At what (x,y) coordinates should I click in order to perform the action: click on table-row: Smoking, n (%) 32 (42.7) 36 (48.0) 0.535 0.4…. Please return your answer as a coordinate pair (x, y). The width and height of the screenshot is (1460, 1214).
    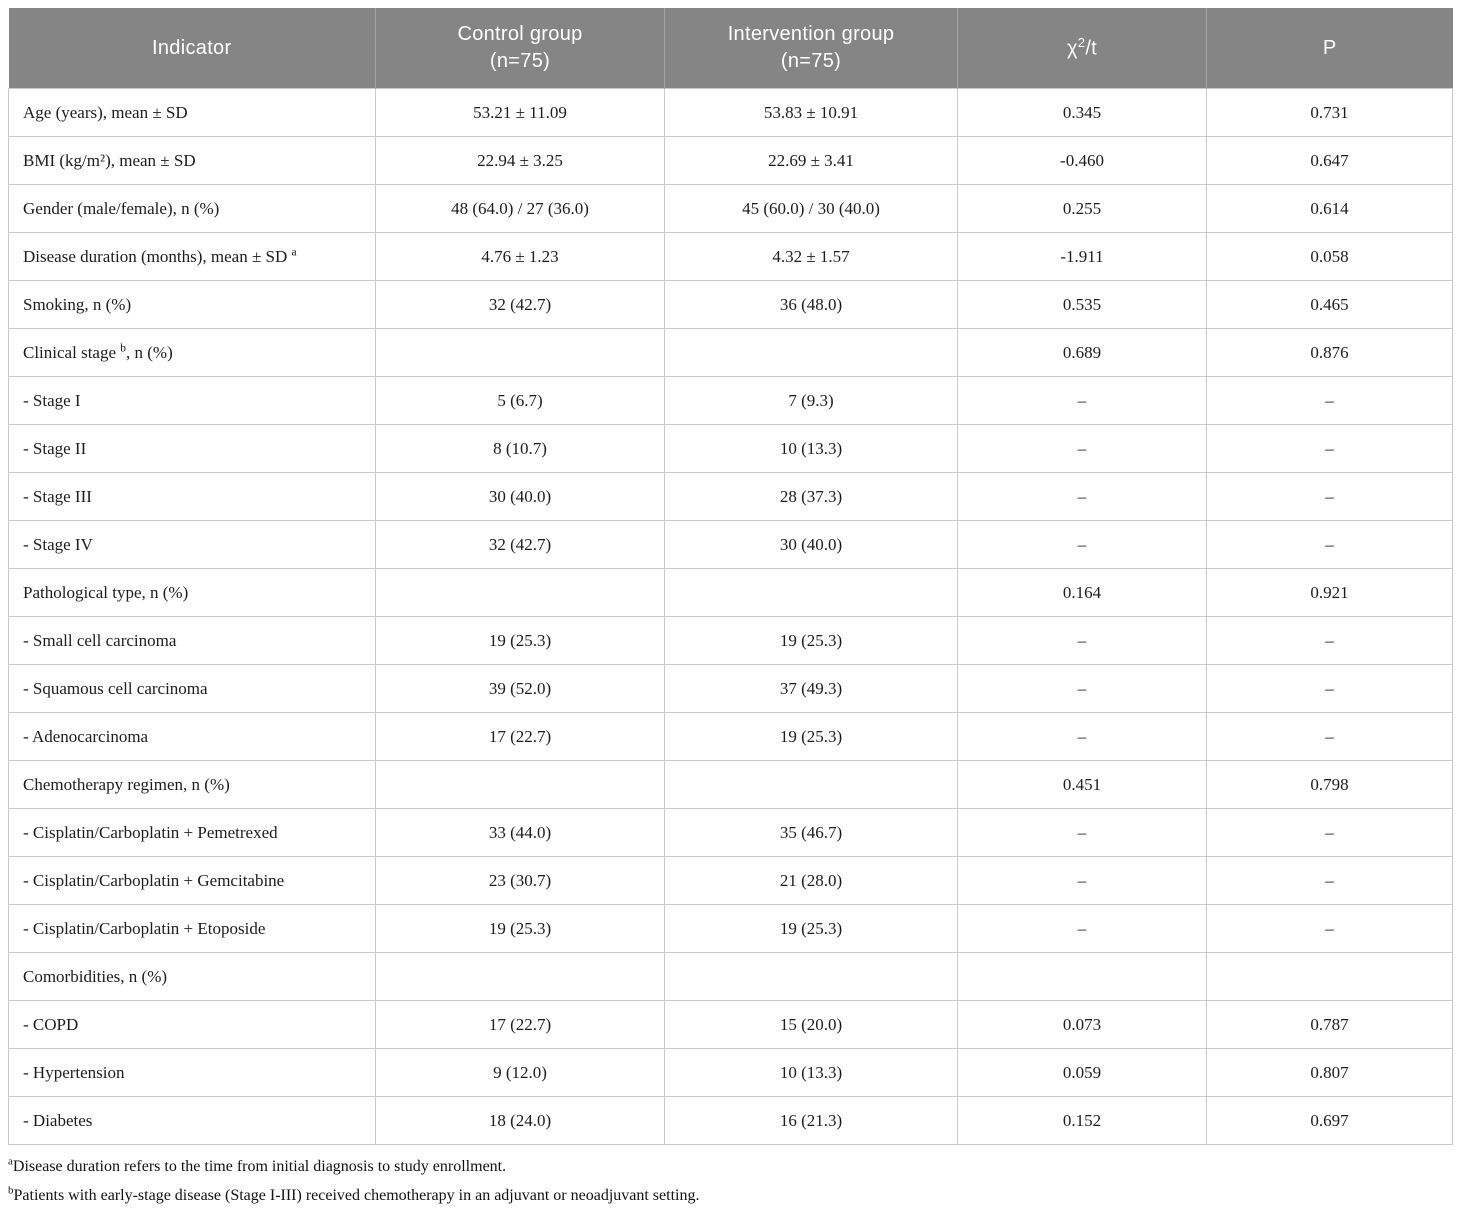
    Looking at the image, I should click on (730, 304).